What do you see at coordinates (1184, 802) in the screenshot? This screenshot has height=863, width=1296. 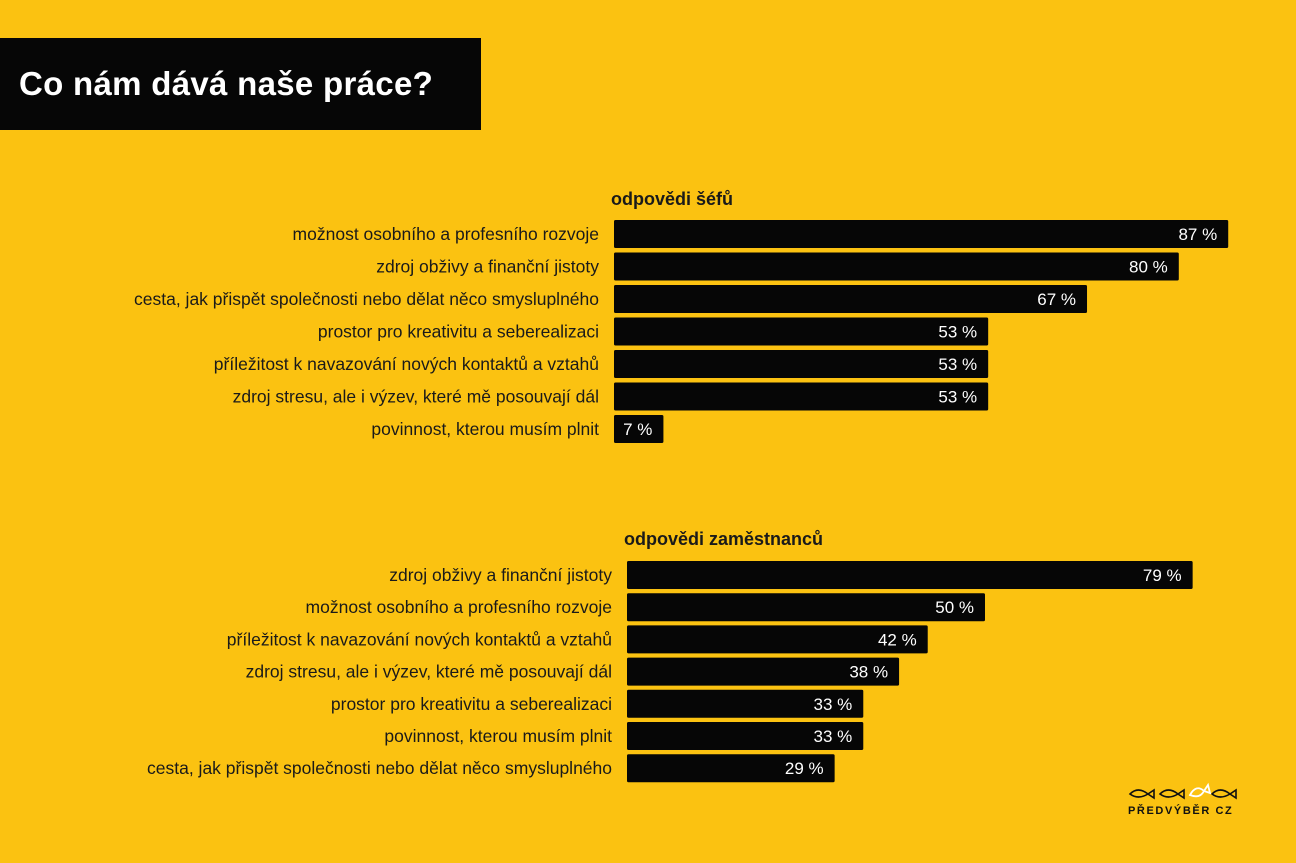 I see `brand-logo: PŘEDVÝBĚR CZ` at bounding box center [1184, 802].